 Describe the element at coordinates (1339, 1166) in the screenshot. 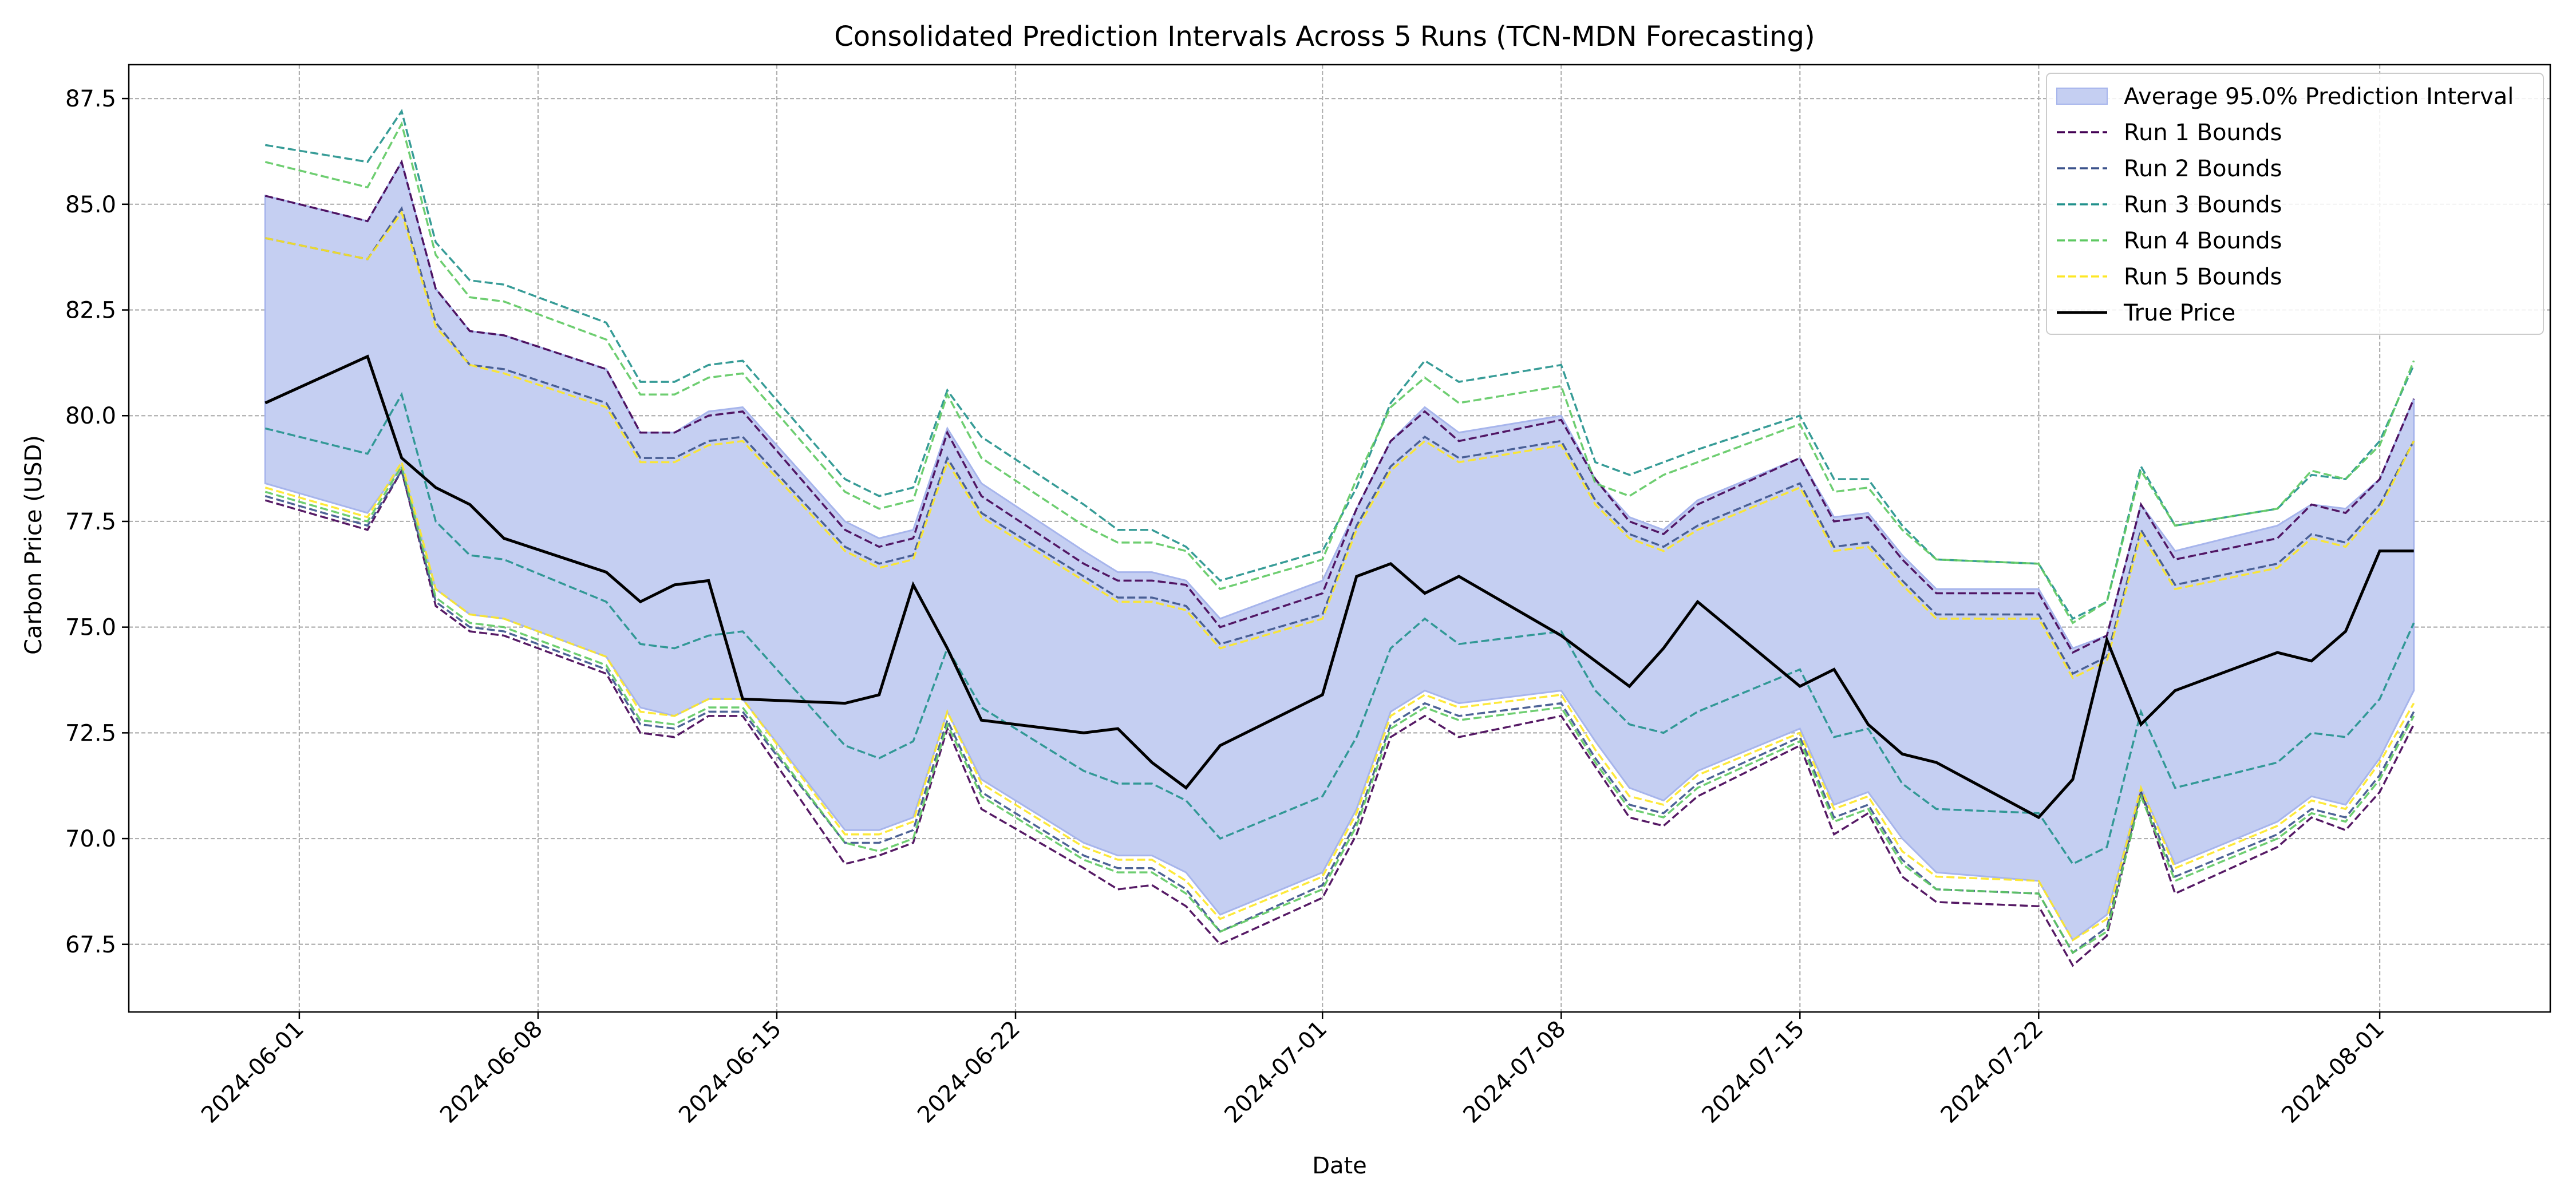

I see `x-axis-label: Date` at that location.